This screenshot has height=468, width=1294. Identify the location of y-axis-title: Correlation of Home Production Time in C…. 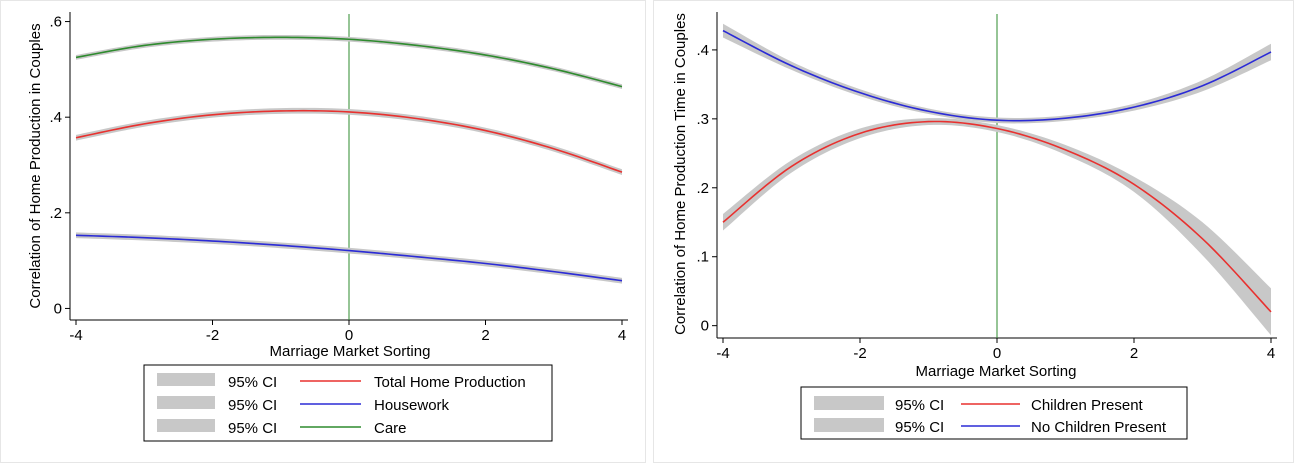
(680, 174).